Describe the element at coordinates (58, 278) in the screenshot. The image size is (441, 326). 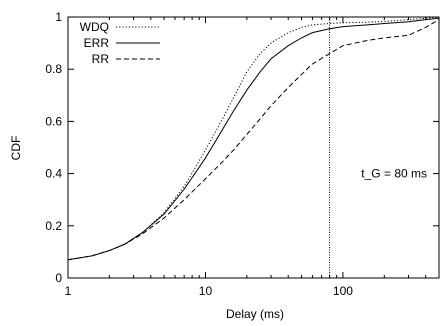
I see `y-tick-label: 0` at that location.